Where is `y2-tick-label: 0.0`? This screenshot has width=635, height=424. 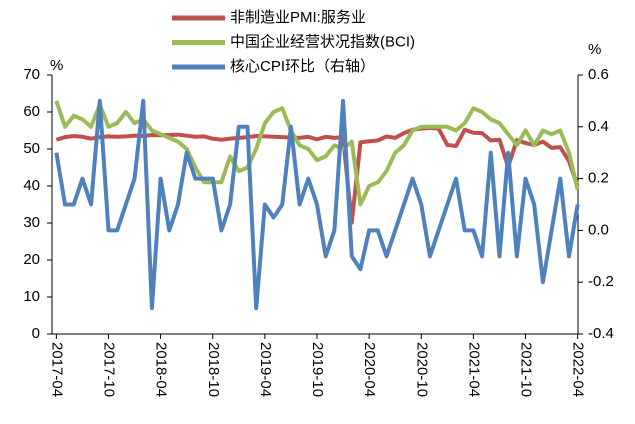 y2-tick-label: 0.0 is located at coordinates (598, 229).